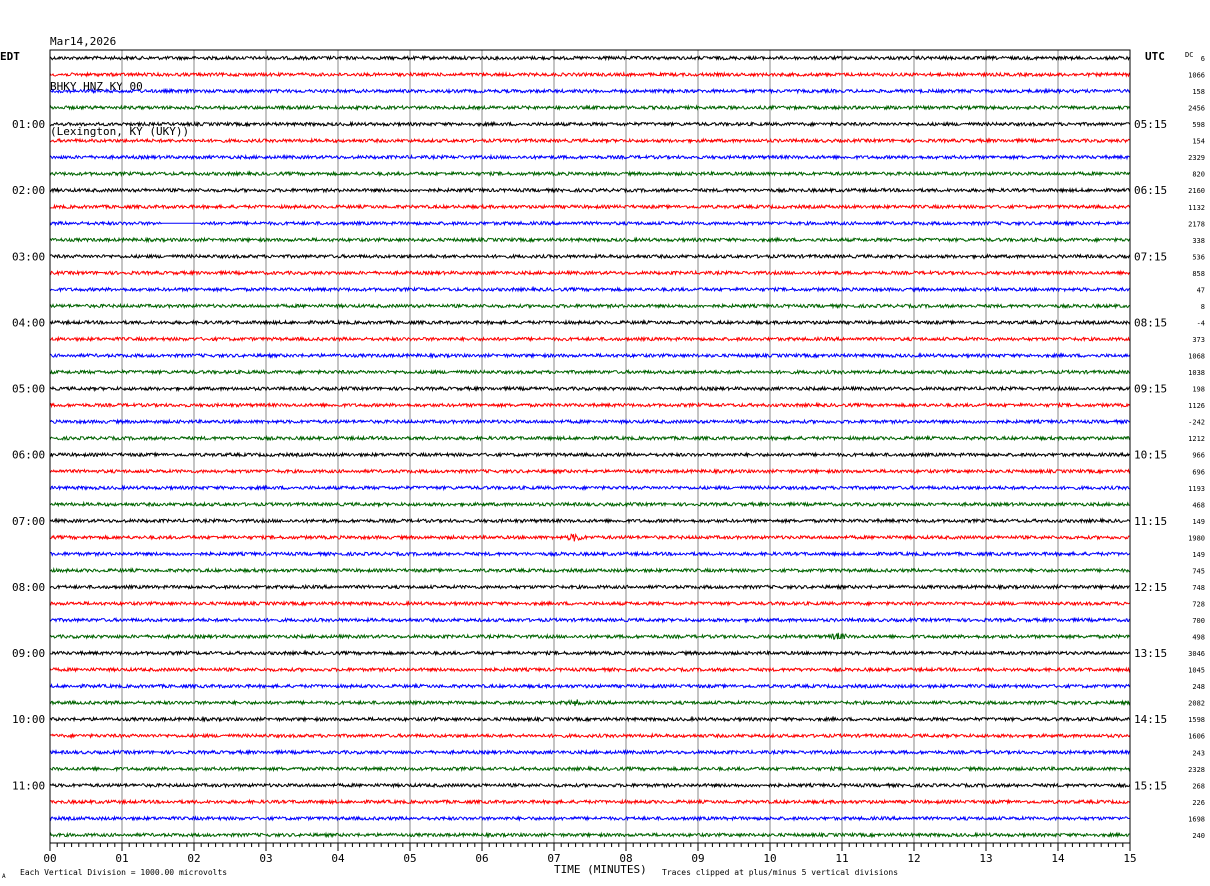  Describe the element at coordinates (1196, 158) in the screenshot. I see `dc-offset-value: 2329` at that location.